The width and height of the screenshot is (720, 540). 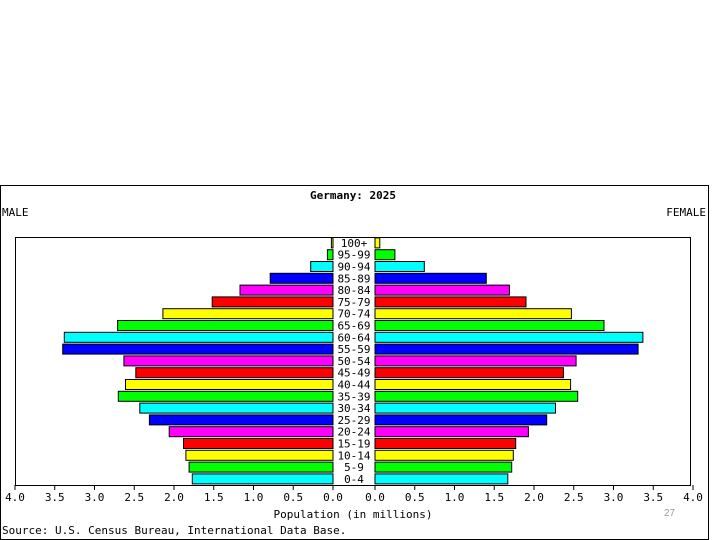 What do you see at coordinates (354, 467) in the screenshot?
I see `age-label-5-9: 5-9` at bounding box center [354, 467].